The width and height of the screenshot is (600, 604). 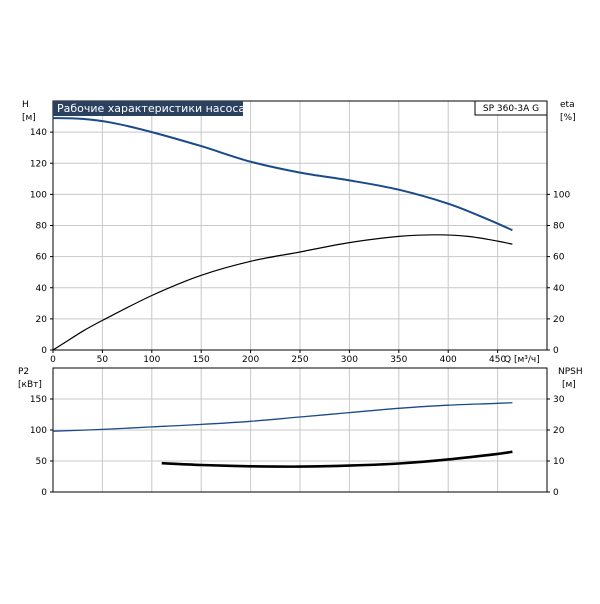 I want to click on q-axis-label: Q [м³/ч], so click(x=522, y=360).